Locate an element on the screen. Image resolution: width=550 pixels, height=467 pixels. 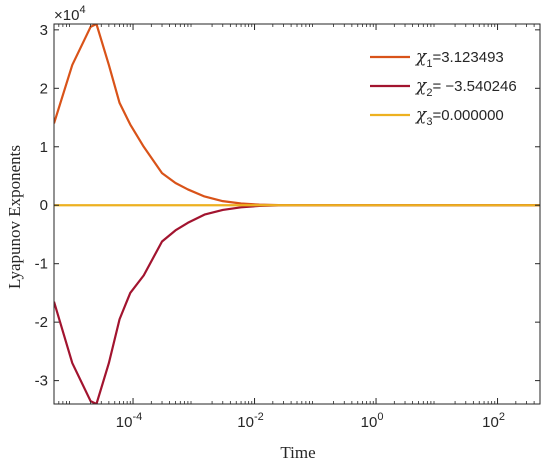
y-tick-label: -1 is located at coordinates (41, 264).